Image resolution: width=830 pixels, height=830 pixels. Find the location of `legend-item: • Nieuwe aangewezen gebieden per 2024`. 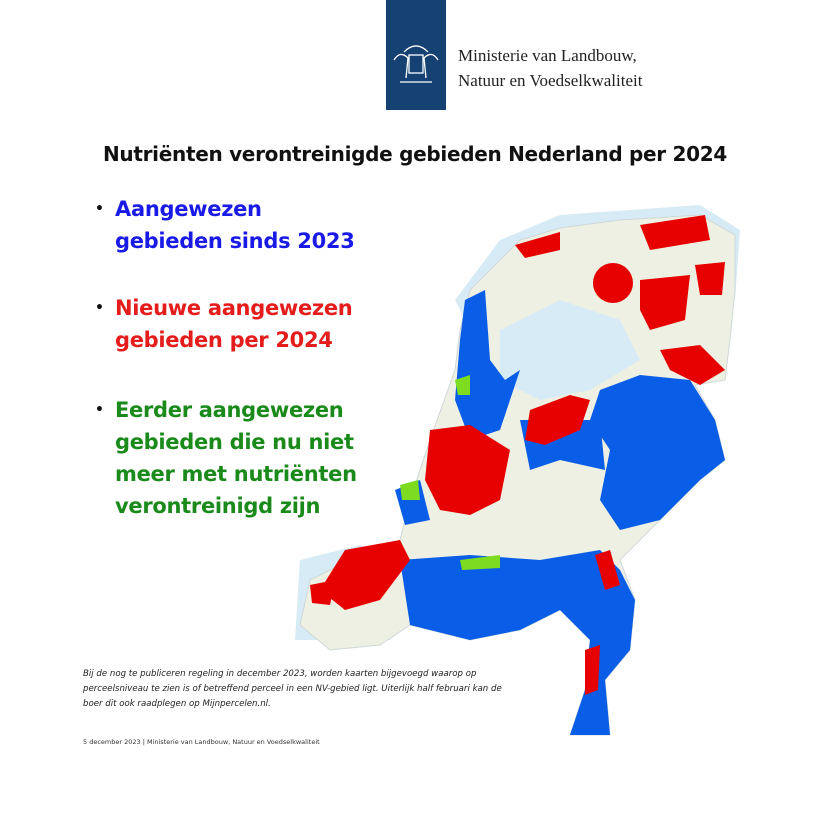

legend-item: • Nieuwe aangewezen gebieden per 2024 is located at coordinates (224, 324).